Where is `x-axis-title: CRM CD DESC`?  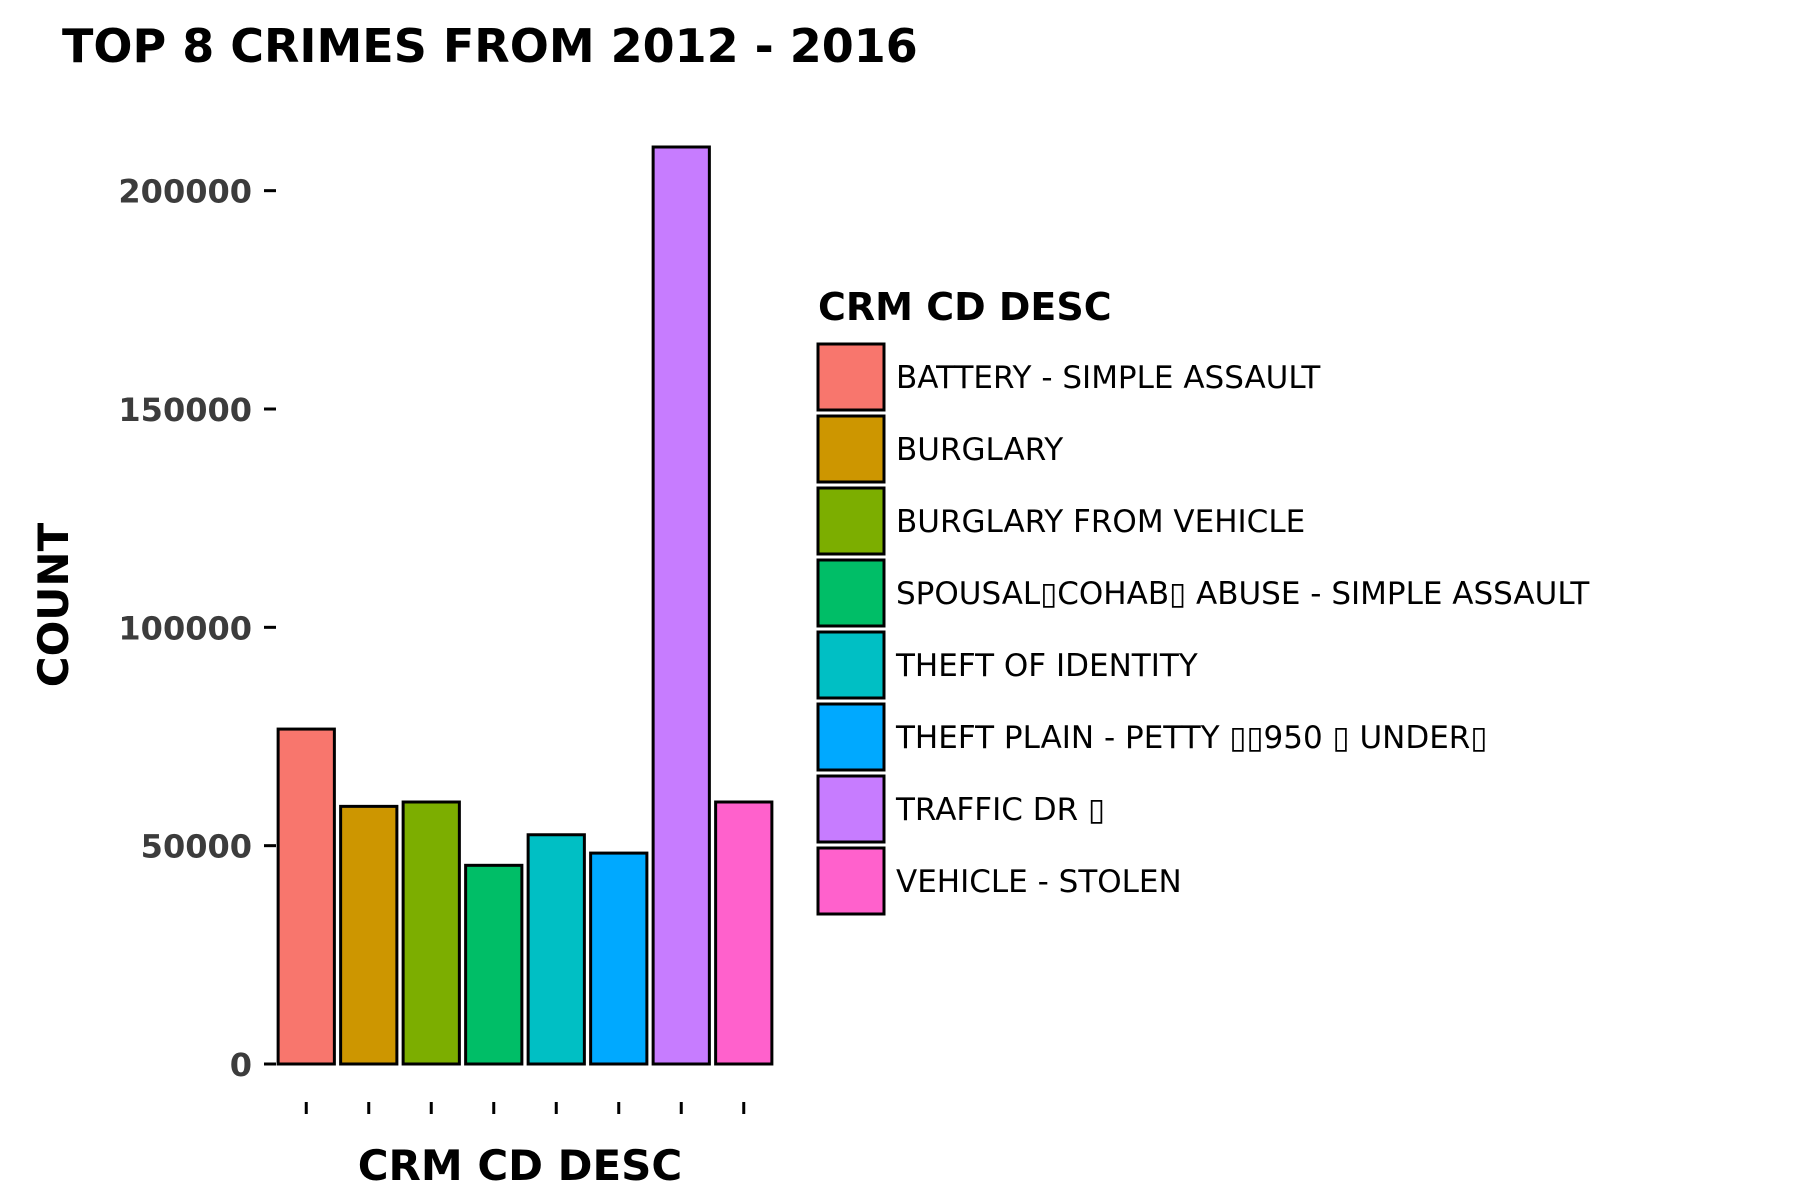
x-axis-title: CRM CD DESC is located at coordinates (520, 1165).